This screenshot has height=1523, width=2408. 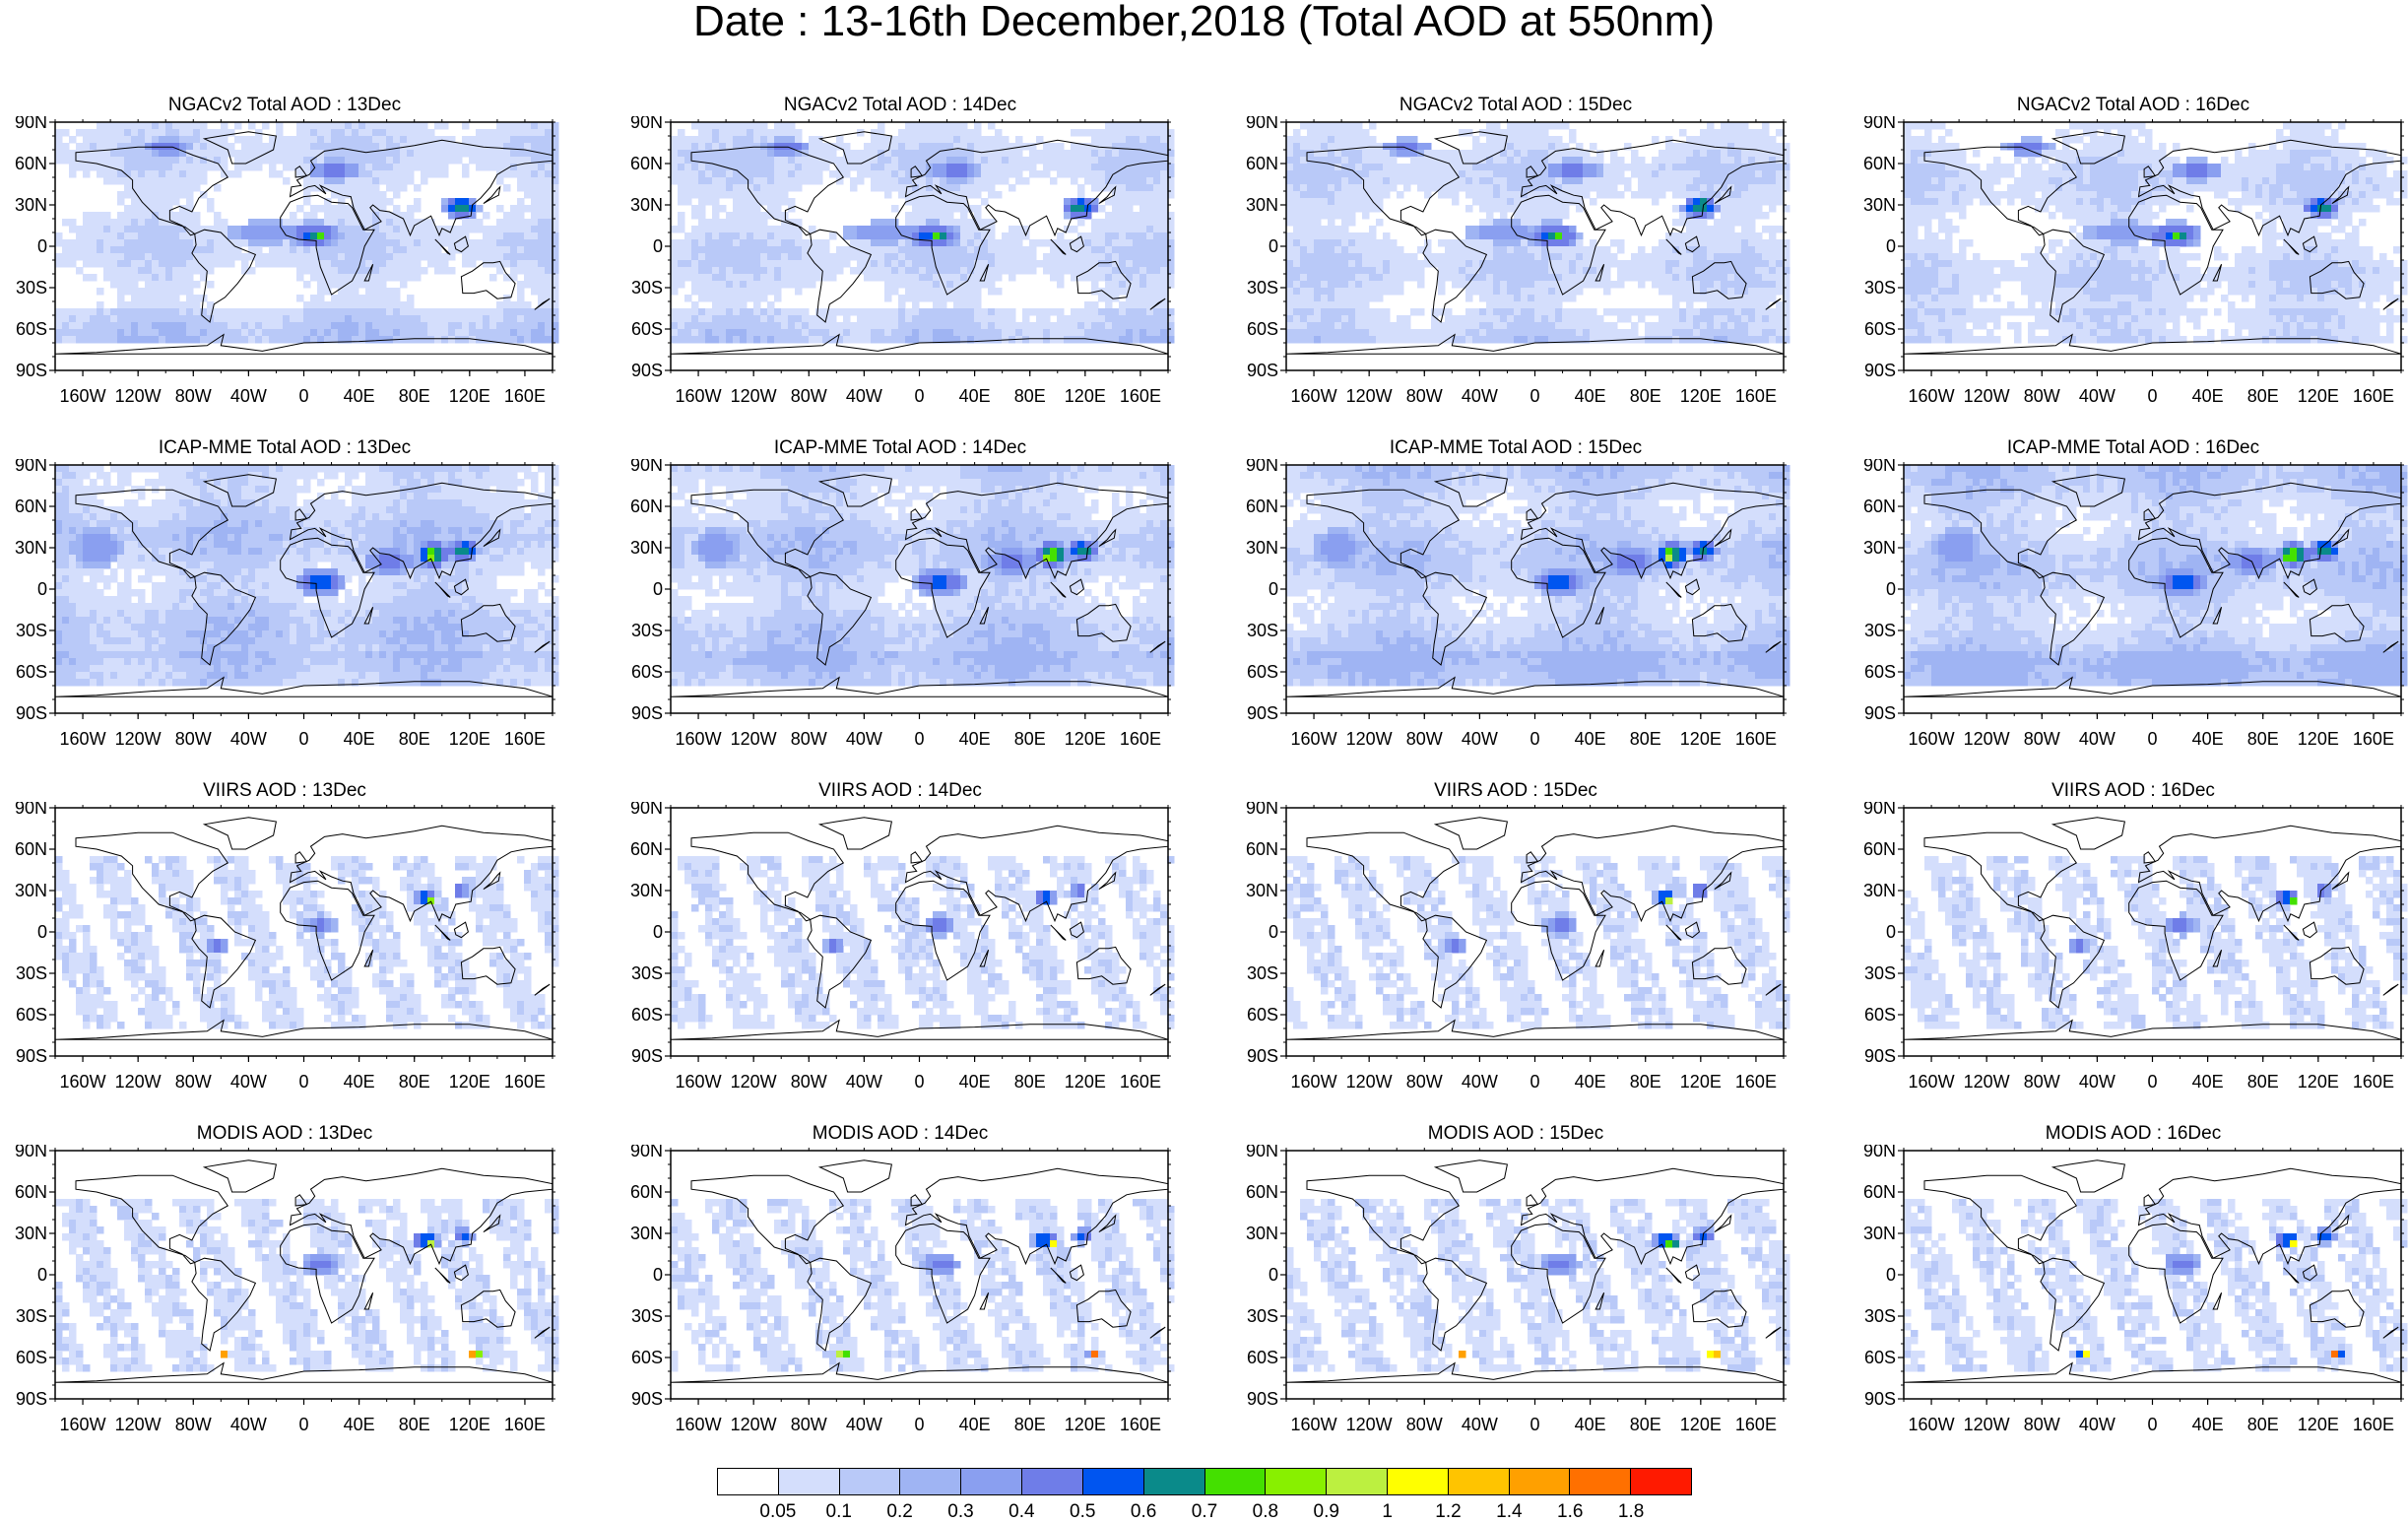 What do you see at coordinates (839, 1512) in the screenshot?
I see `colorbar-label: 0.1` at bounding box center [839, 1512].